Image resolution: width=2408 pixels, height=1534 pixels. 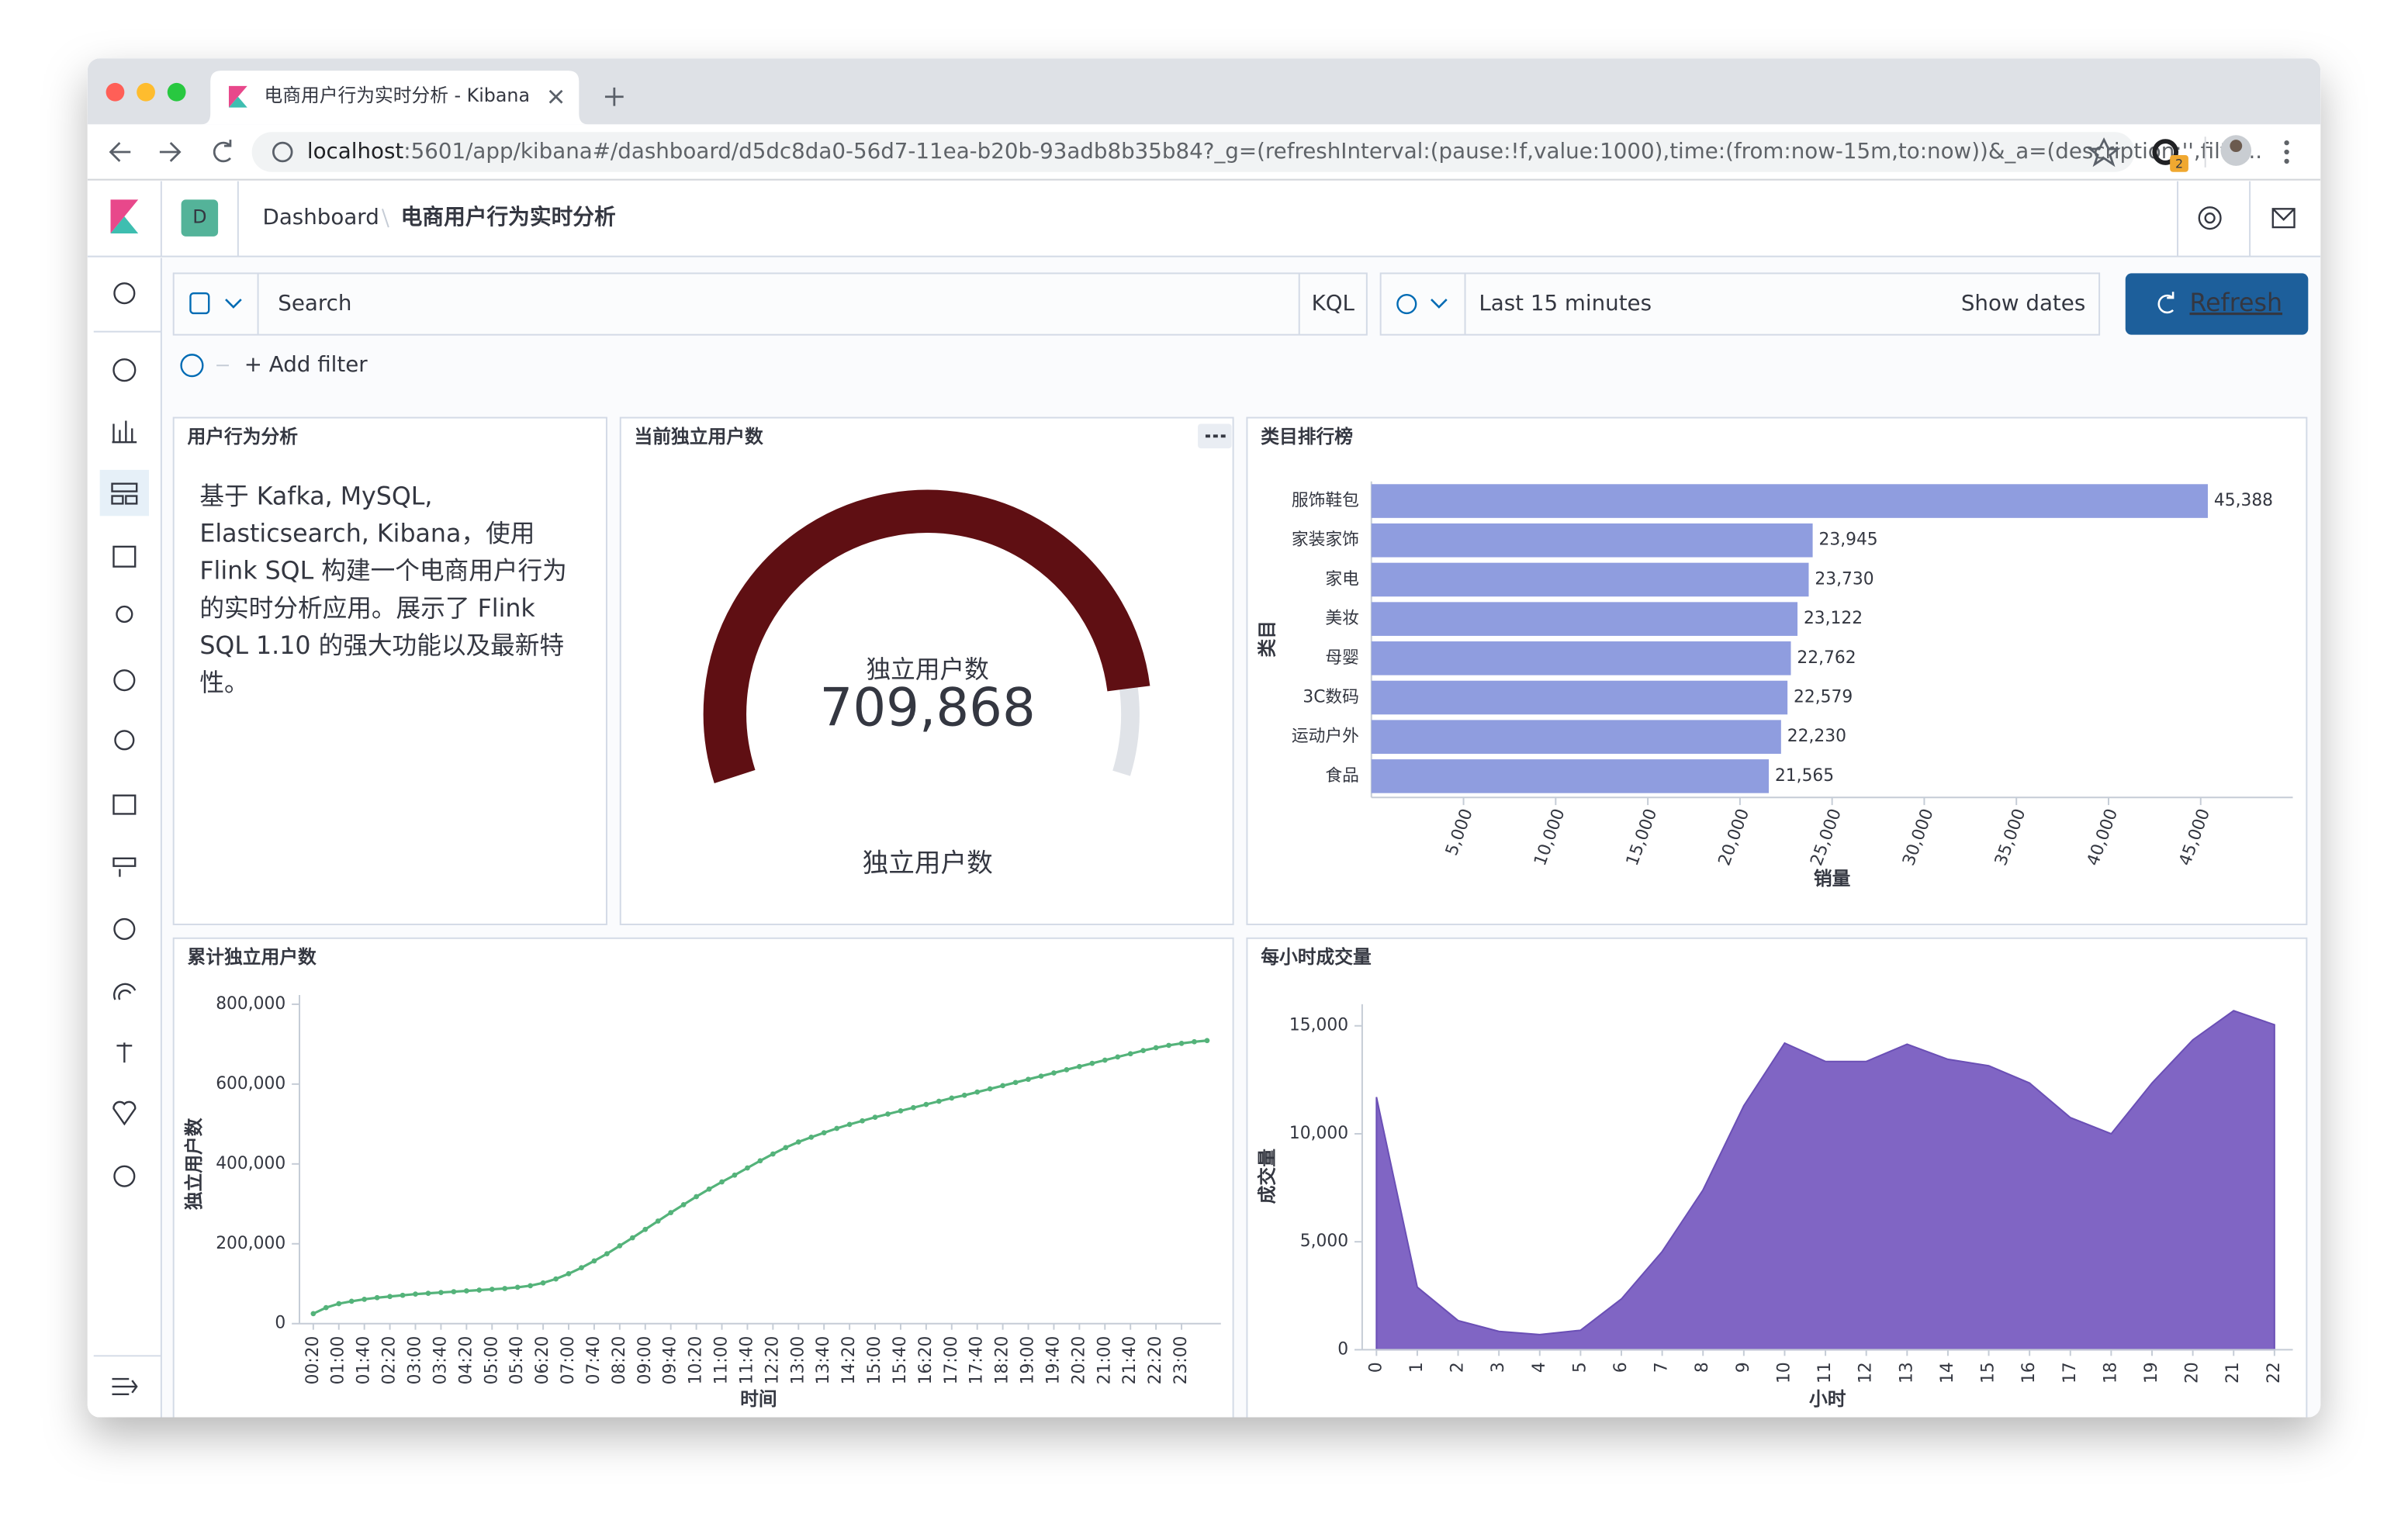 I want to click on x-tick-label: 2, so click(x=1458, y=1367).